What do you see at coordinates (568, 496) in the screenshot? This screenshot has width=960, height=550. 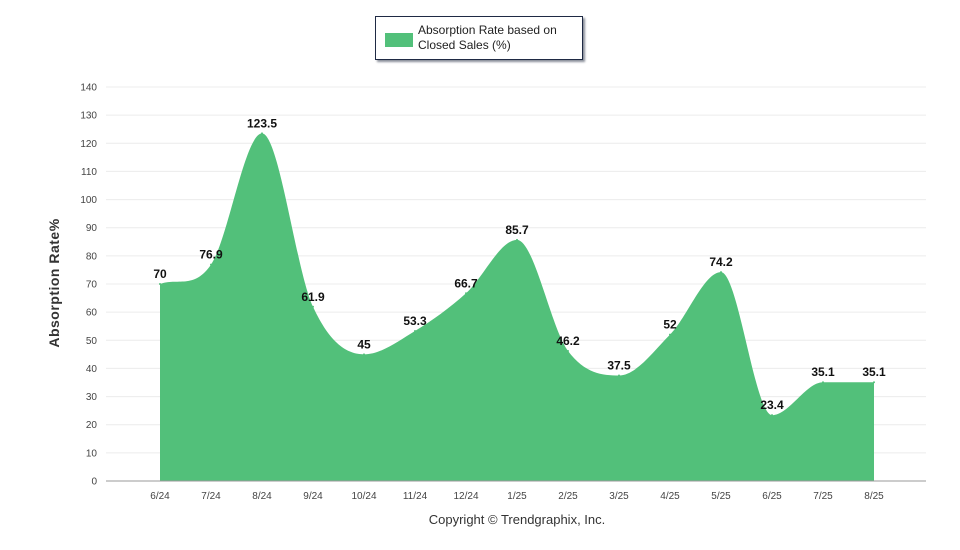 I see `x-tick-label: 2/25` at bounding box center [568, 496].